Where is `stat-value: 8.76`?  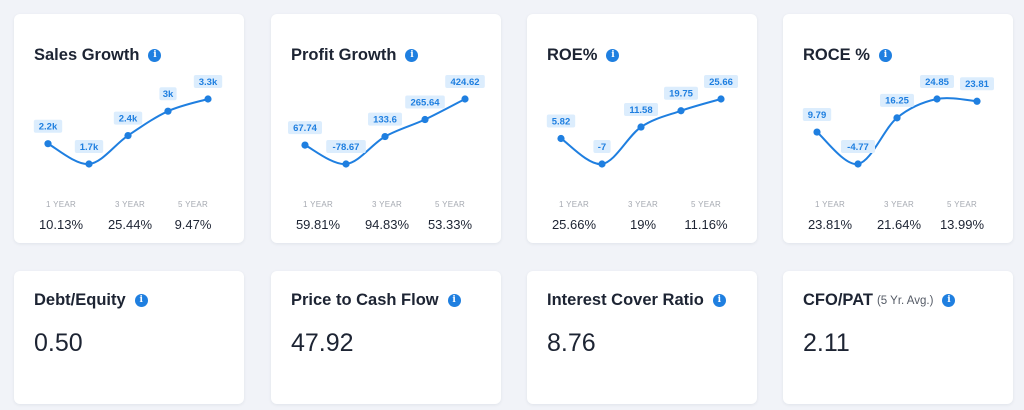
stat-value: 8.76 is located at coordinates (571, 343).